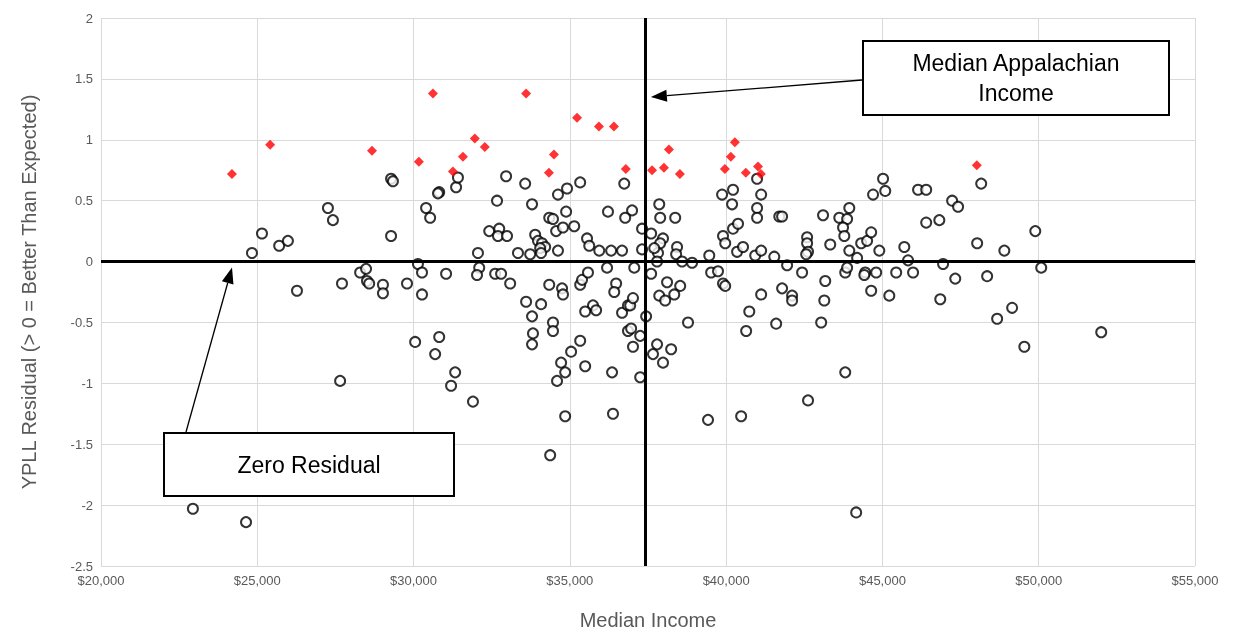 The width and height of the screenshot is (1239, 641). What do you see at coordinates (726, 580) in the screenshot?
I see `x-tick-label: $40,000` at bounding box center [726, 580].